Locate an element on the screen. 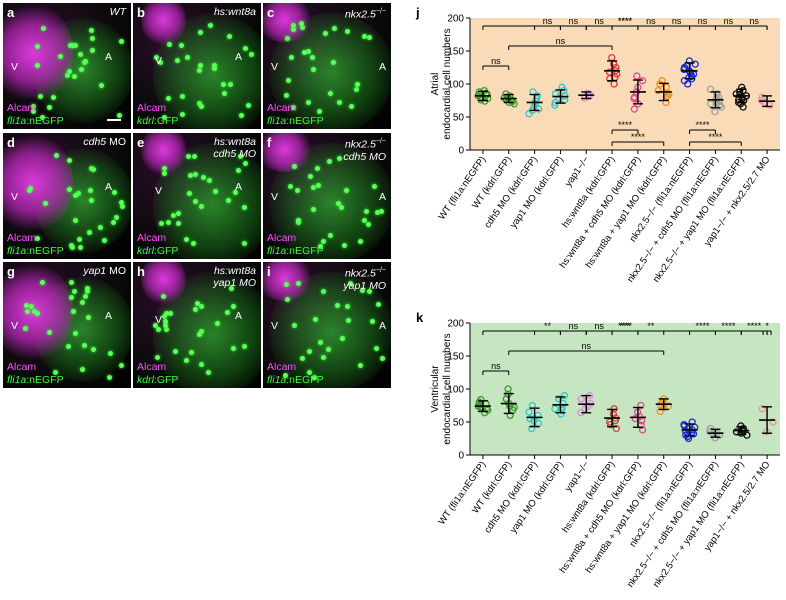 Image resolution: width=786 pixels, height=600 pixels. atrium-label: A is located at coordinates (239, 57).